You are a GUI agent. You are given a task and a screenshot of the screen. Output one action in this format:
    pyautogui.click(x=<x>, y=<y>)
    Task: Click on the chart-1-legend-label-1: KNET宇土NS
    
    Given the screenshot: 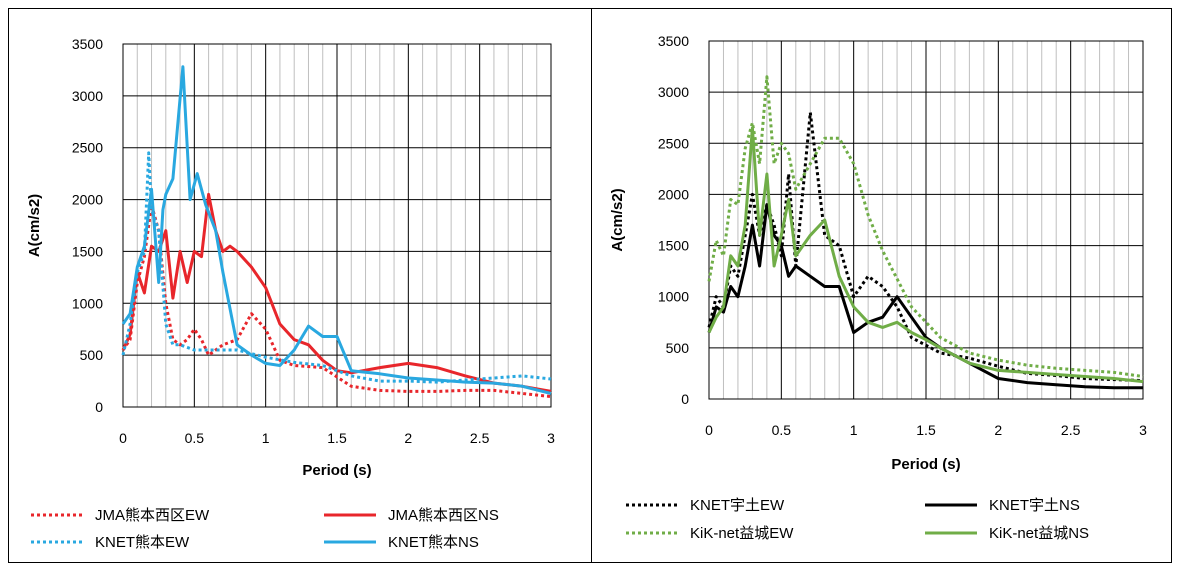 What is the action you would take?
    pyautogui.click(x=1034, y=505)
    